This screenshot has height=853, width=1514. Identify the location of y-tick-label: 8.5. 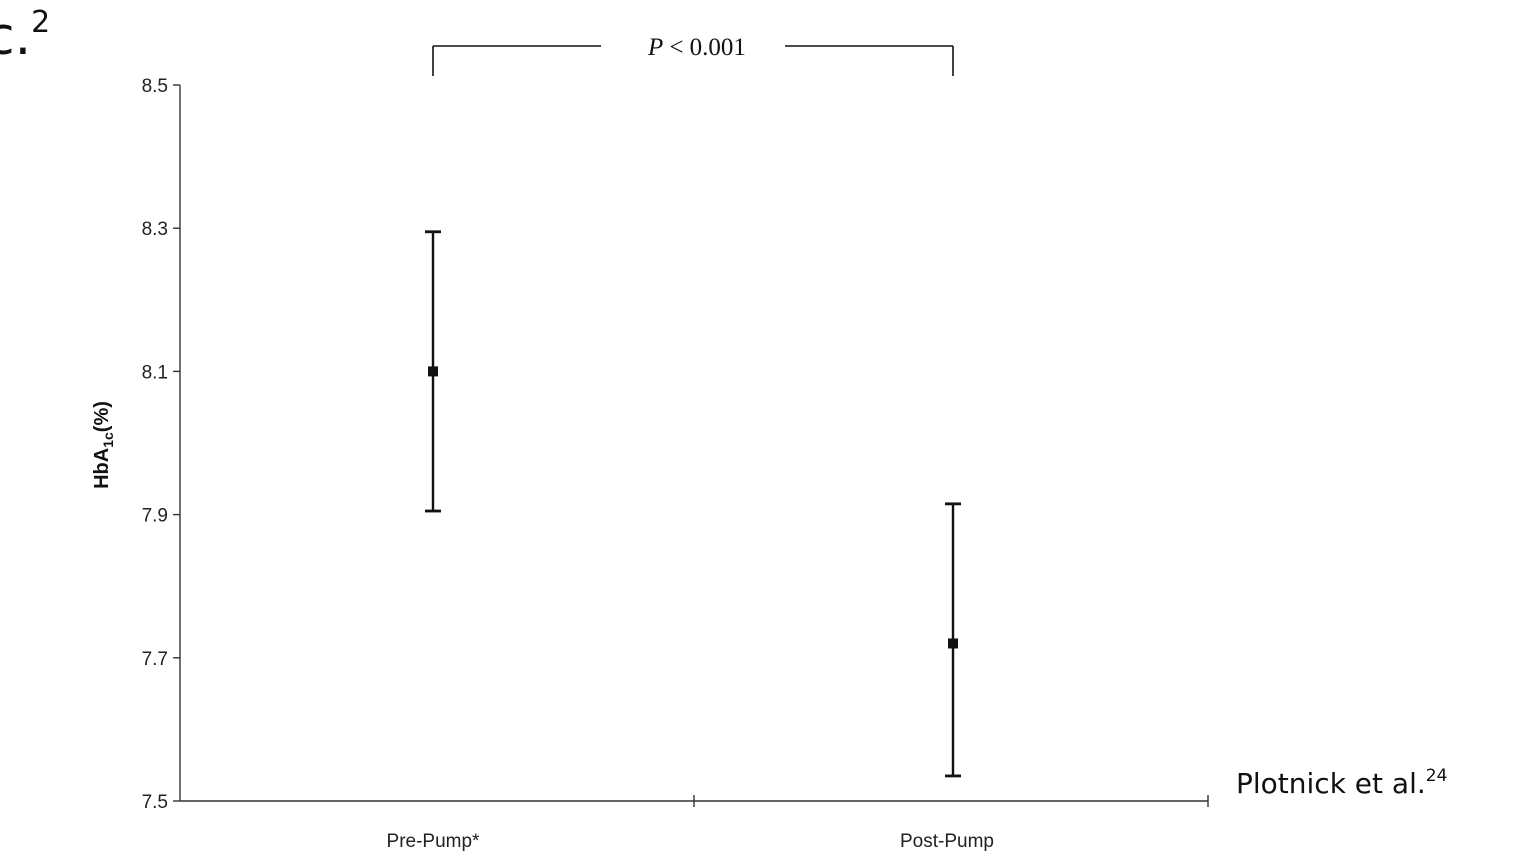
(155, 86).